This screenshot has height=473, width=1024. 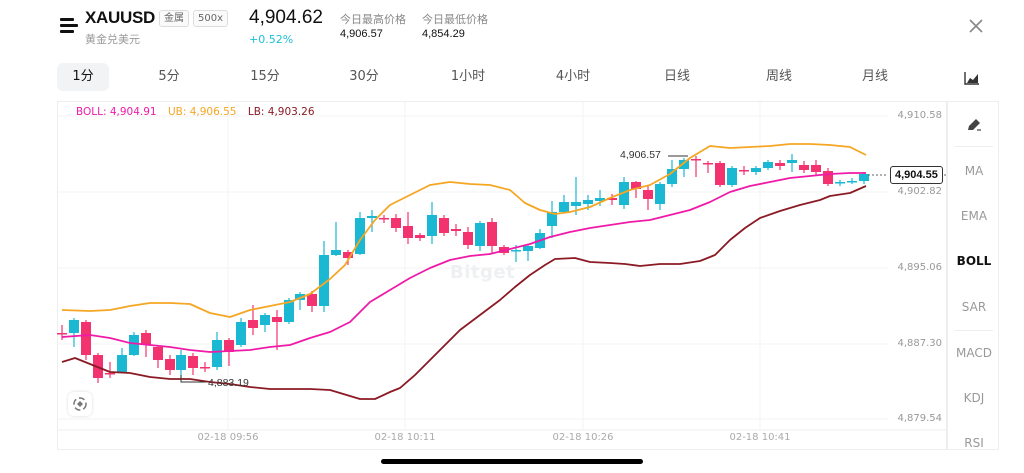 What do you see at coordinates (760, 437) in the screenshot?
I see `x-tick: 02-18 10:41` at bounding box center [760, 437].